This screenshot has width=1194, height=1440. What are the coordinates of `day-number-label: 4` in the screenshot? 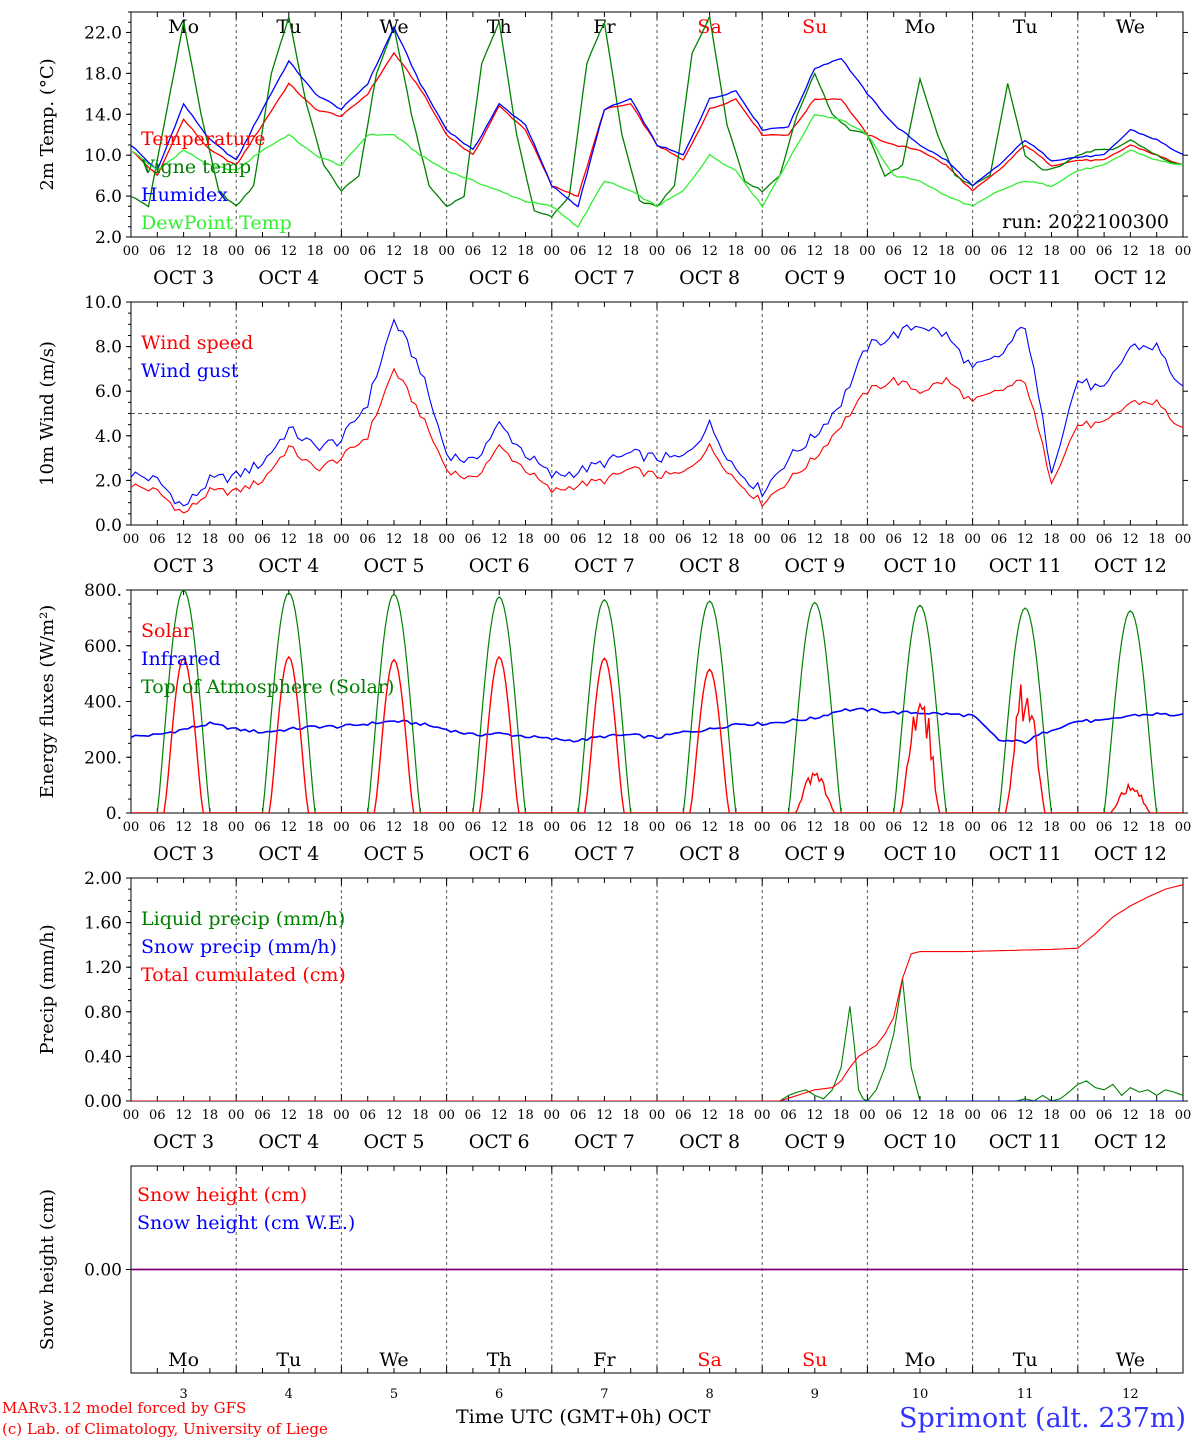 It's located at (289, 1394).